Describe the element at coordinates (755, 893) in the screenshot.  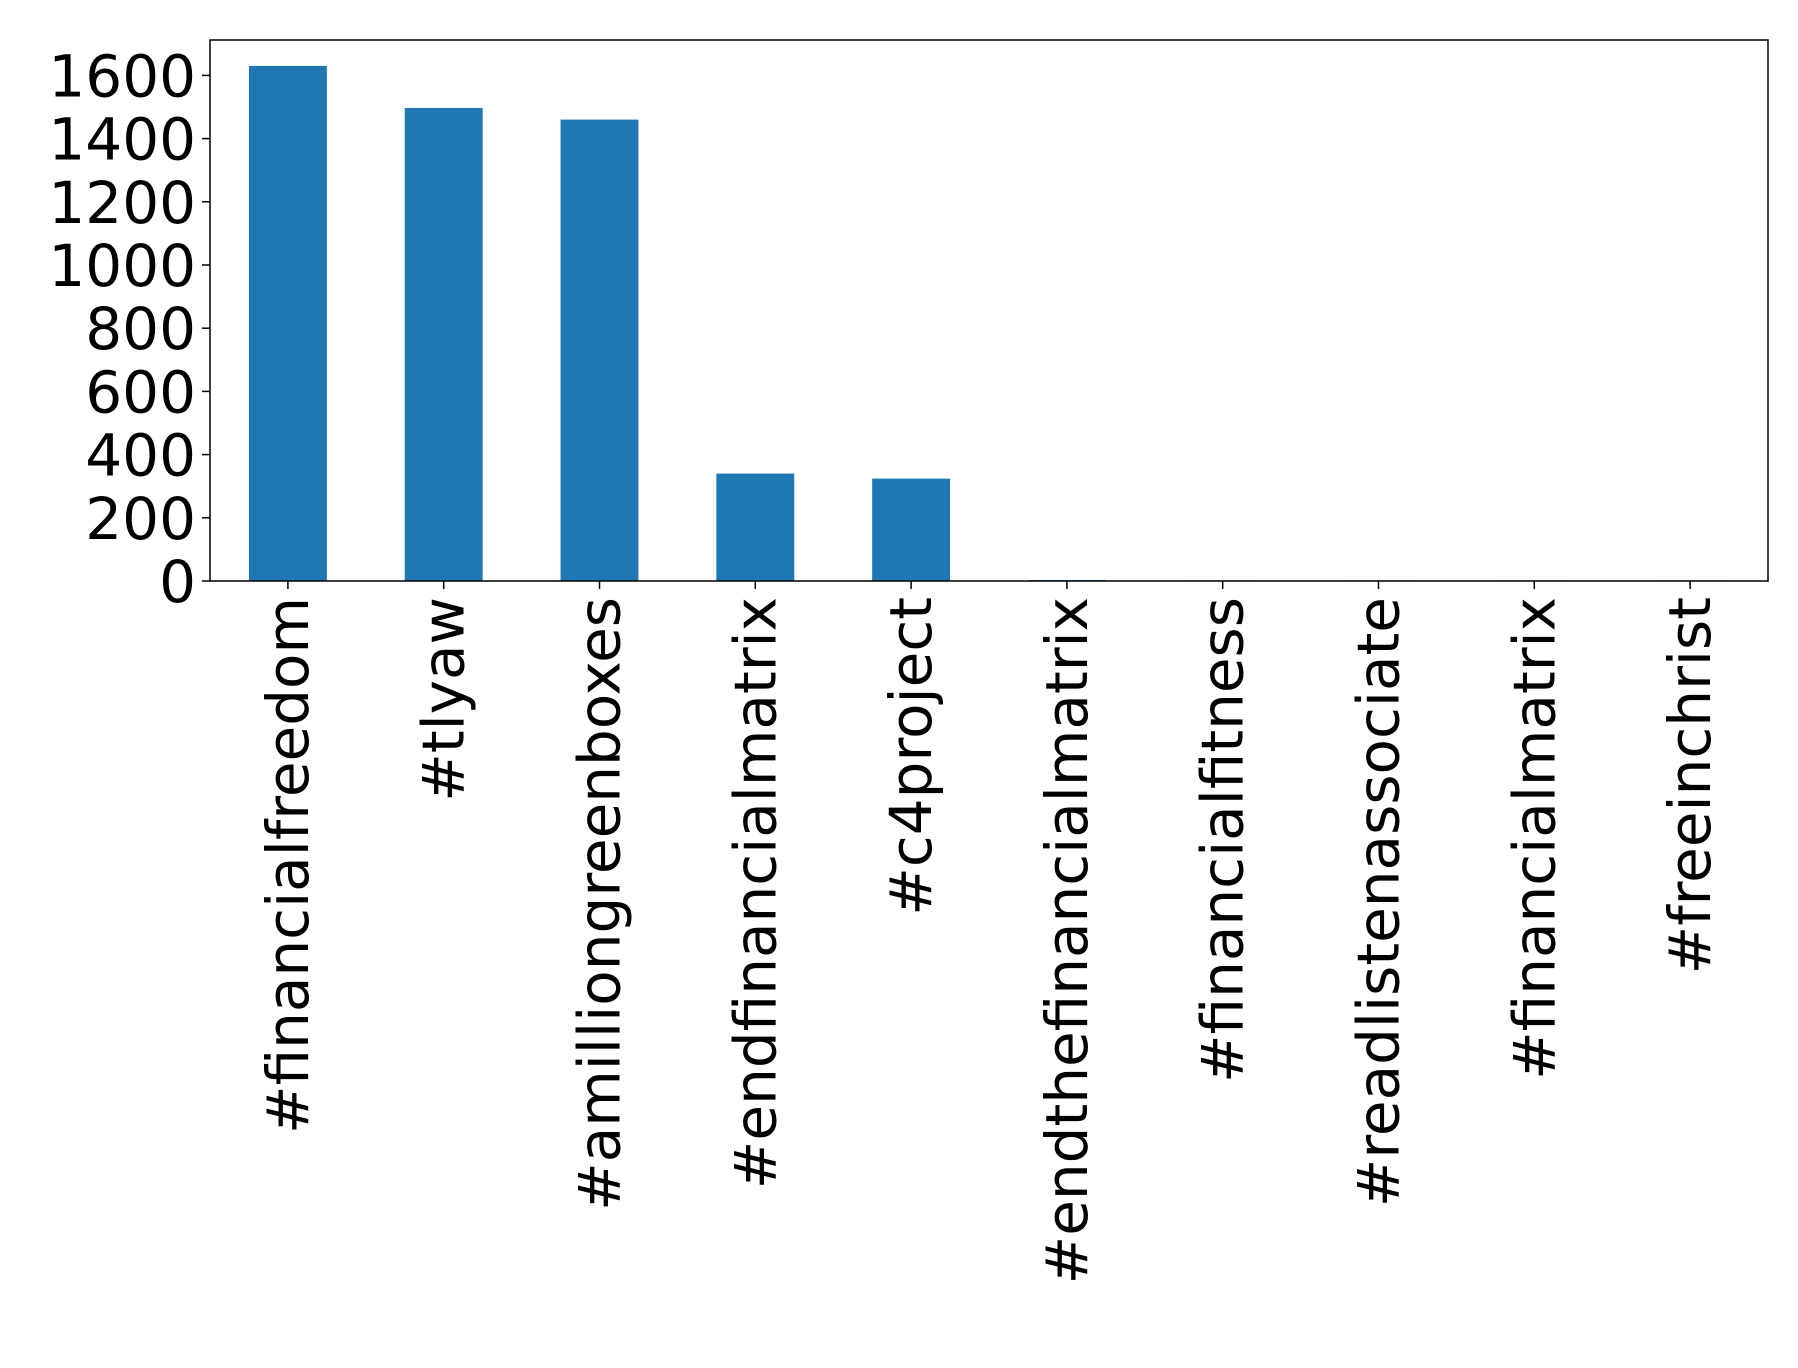
I see `x-tick-label: #endfinancialmatrix` at that location.